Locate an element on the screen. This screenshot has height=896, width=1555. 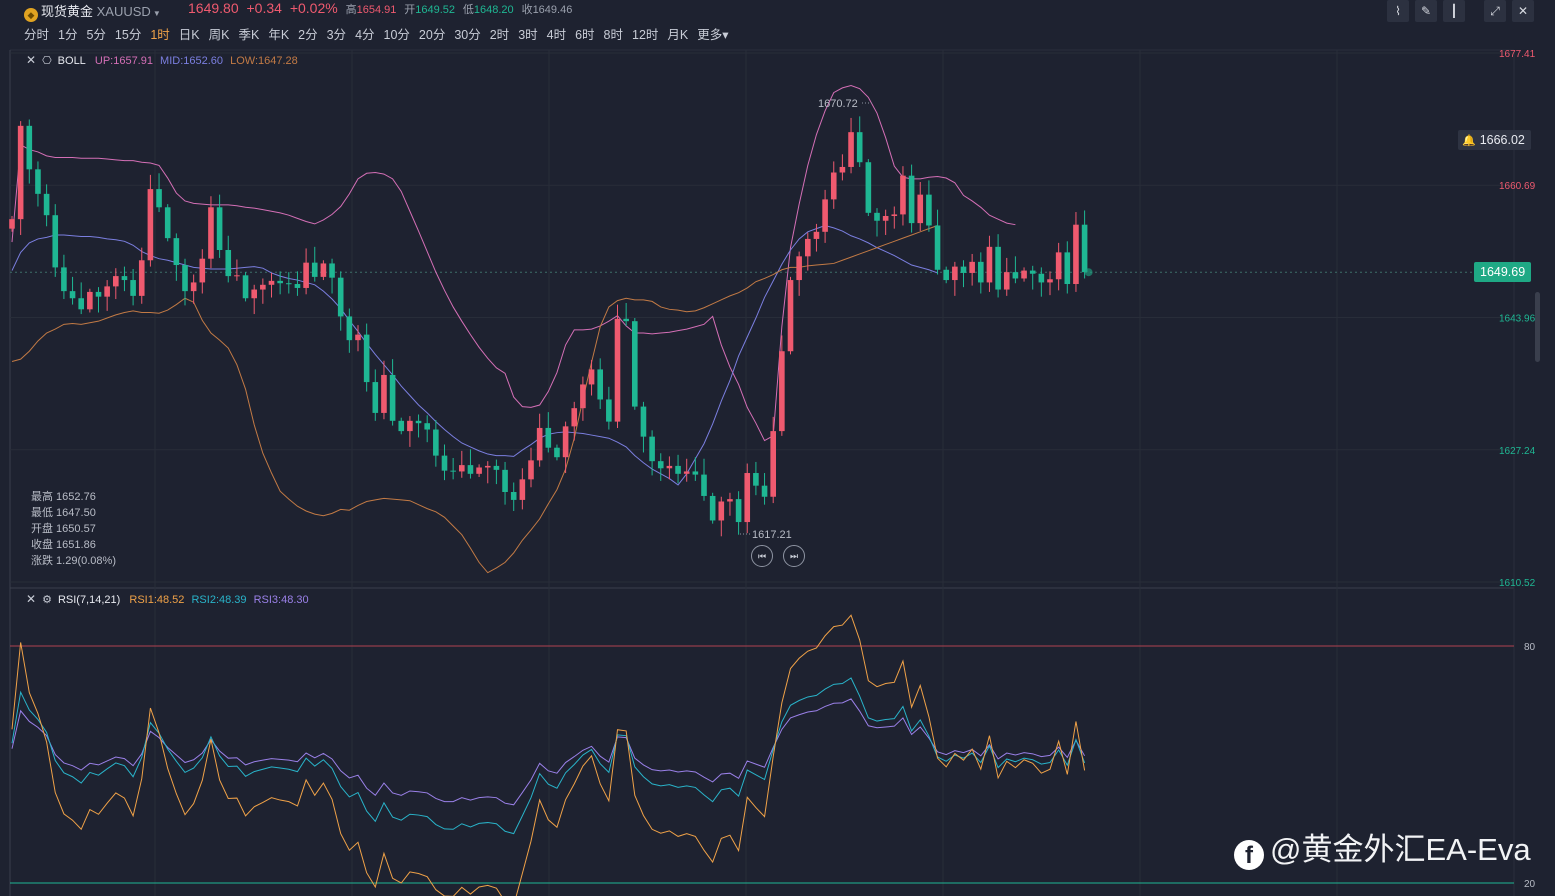
period-tab-22: 更多▾ is located at coordinates (713, 35).